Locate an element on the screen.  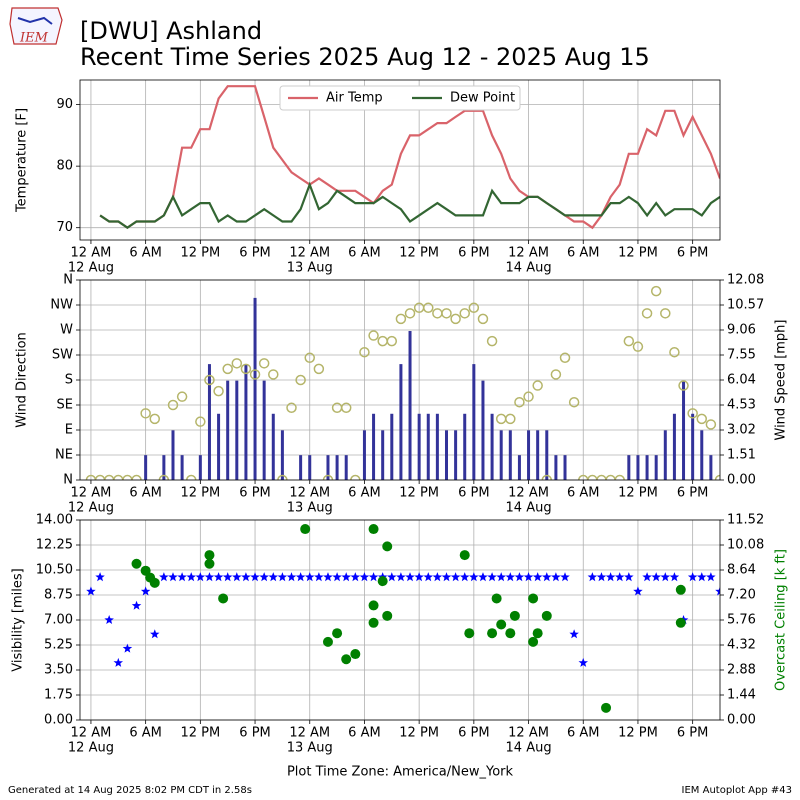
y2-tick-label: 7.55 is located at coordinates (741, 355).